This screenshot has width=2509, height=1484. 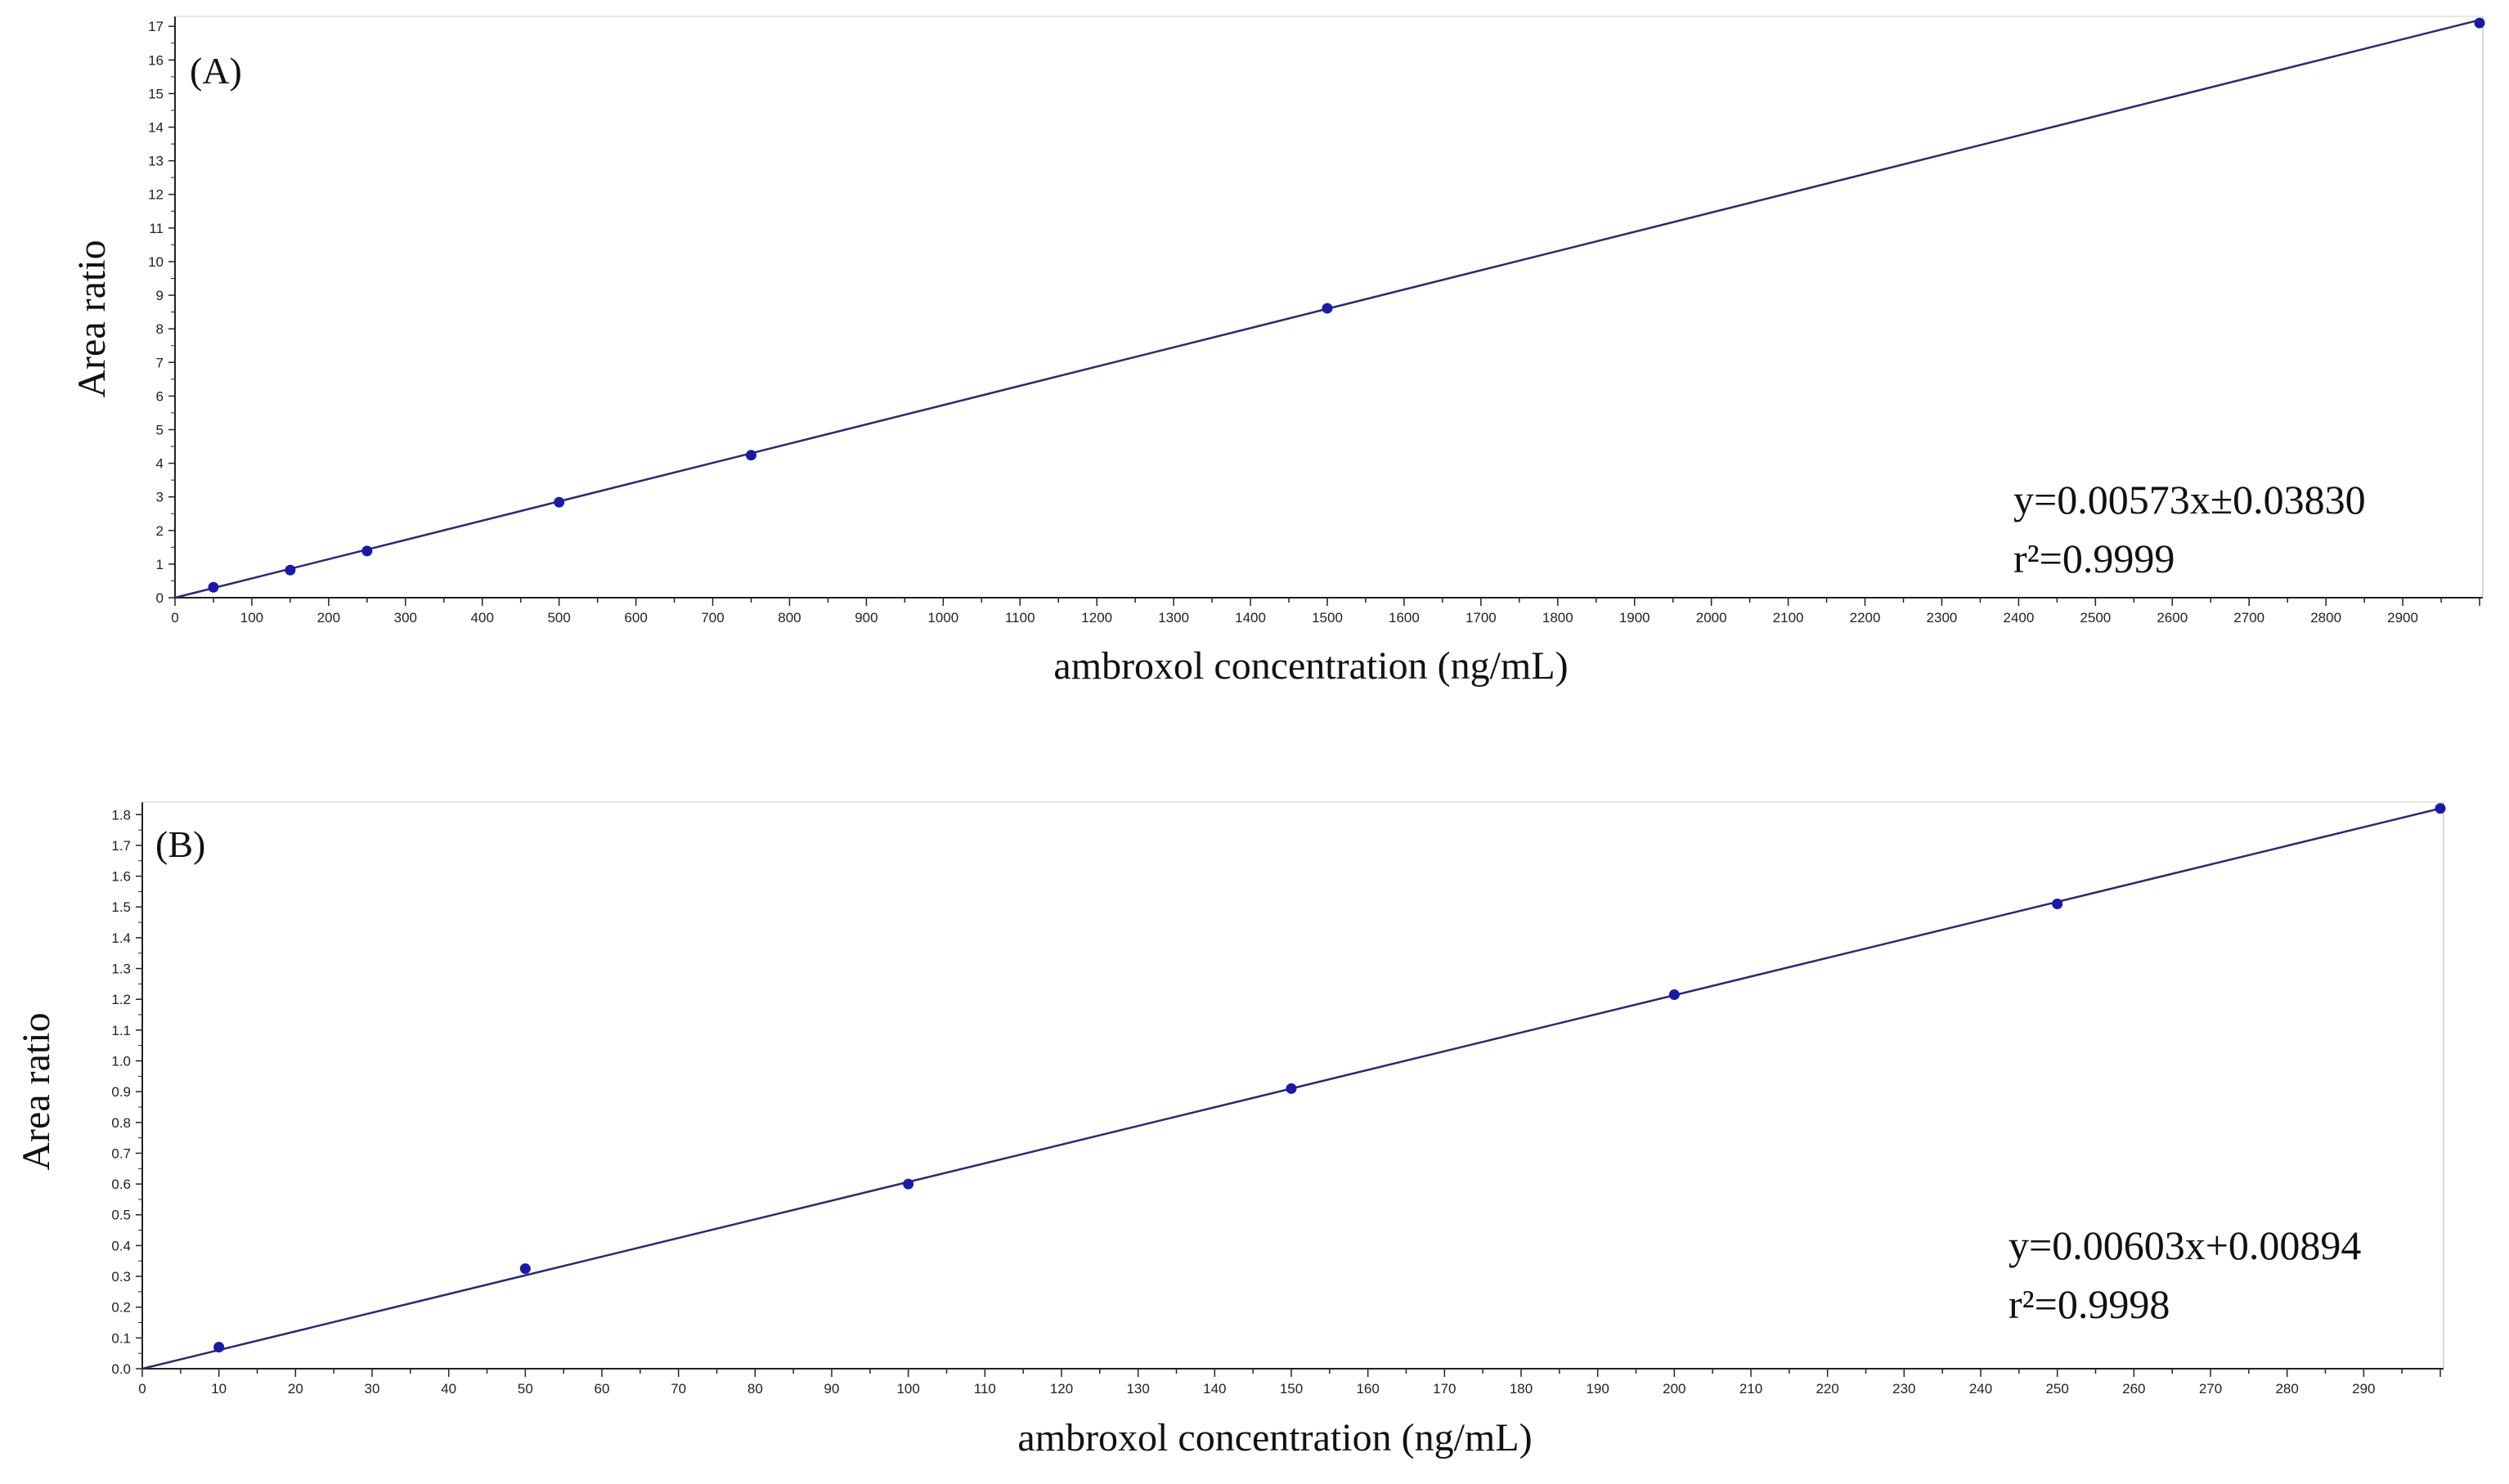 What do you see at coordinates (121, 999) in the screenshot?
I see `y-tick-label: 1.2` at bounding box center [121, 999].